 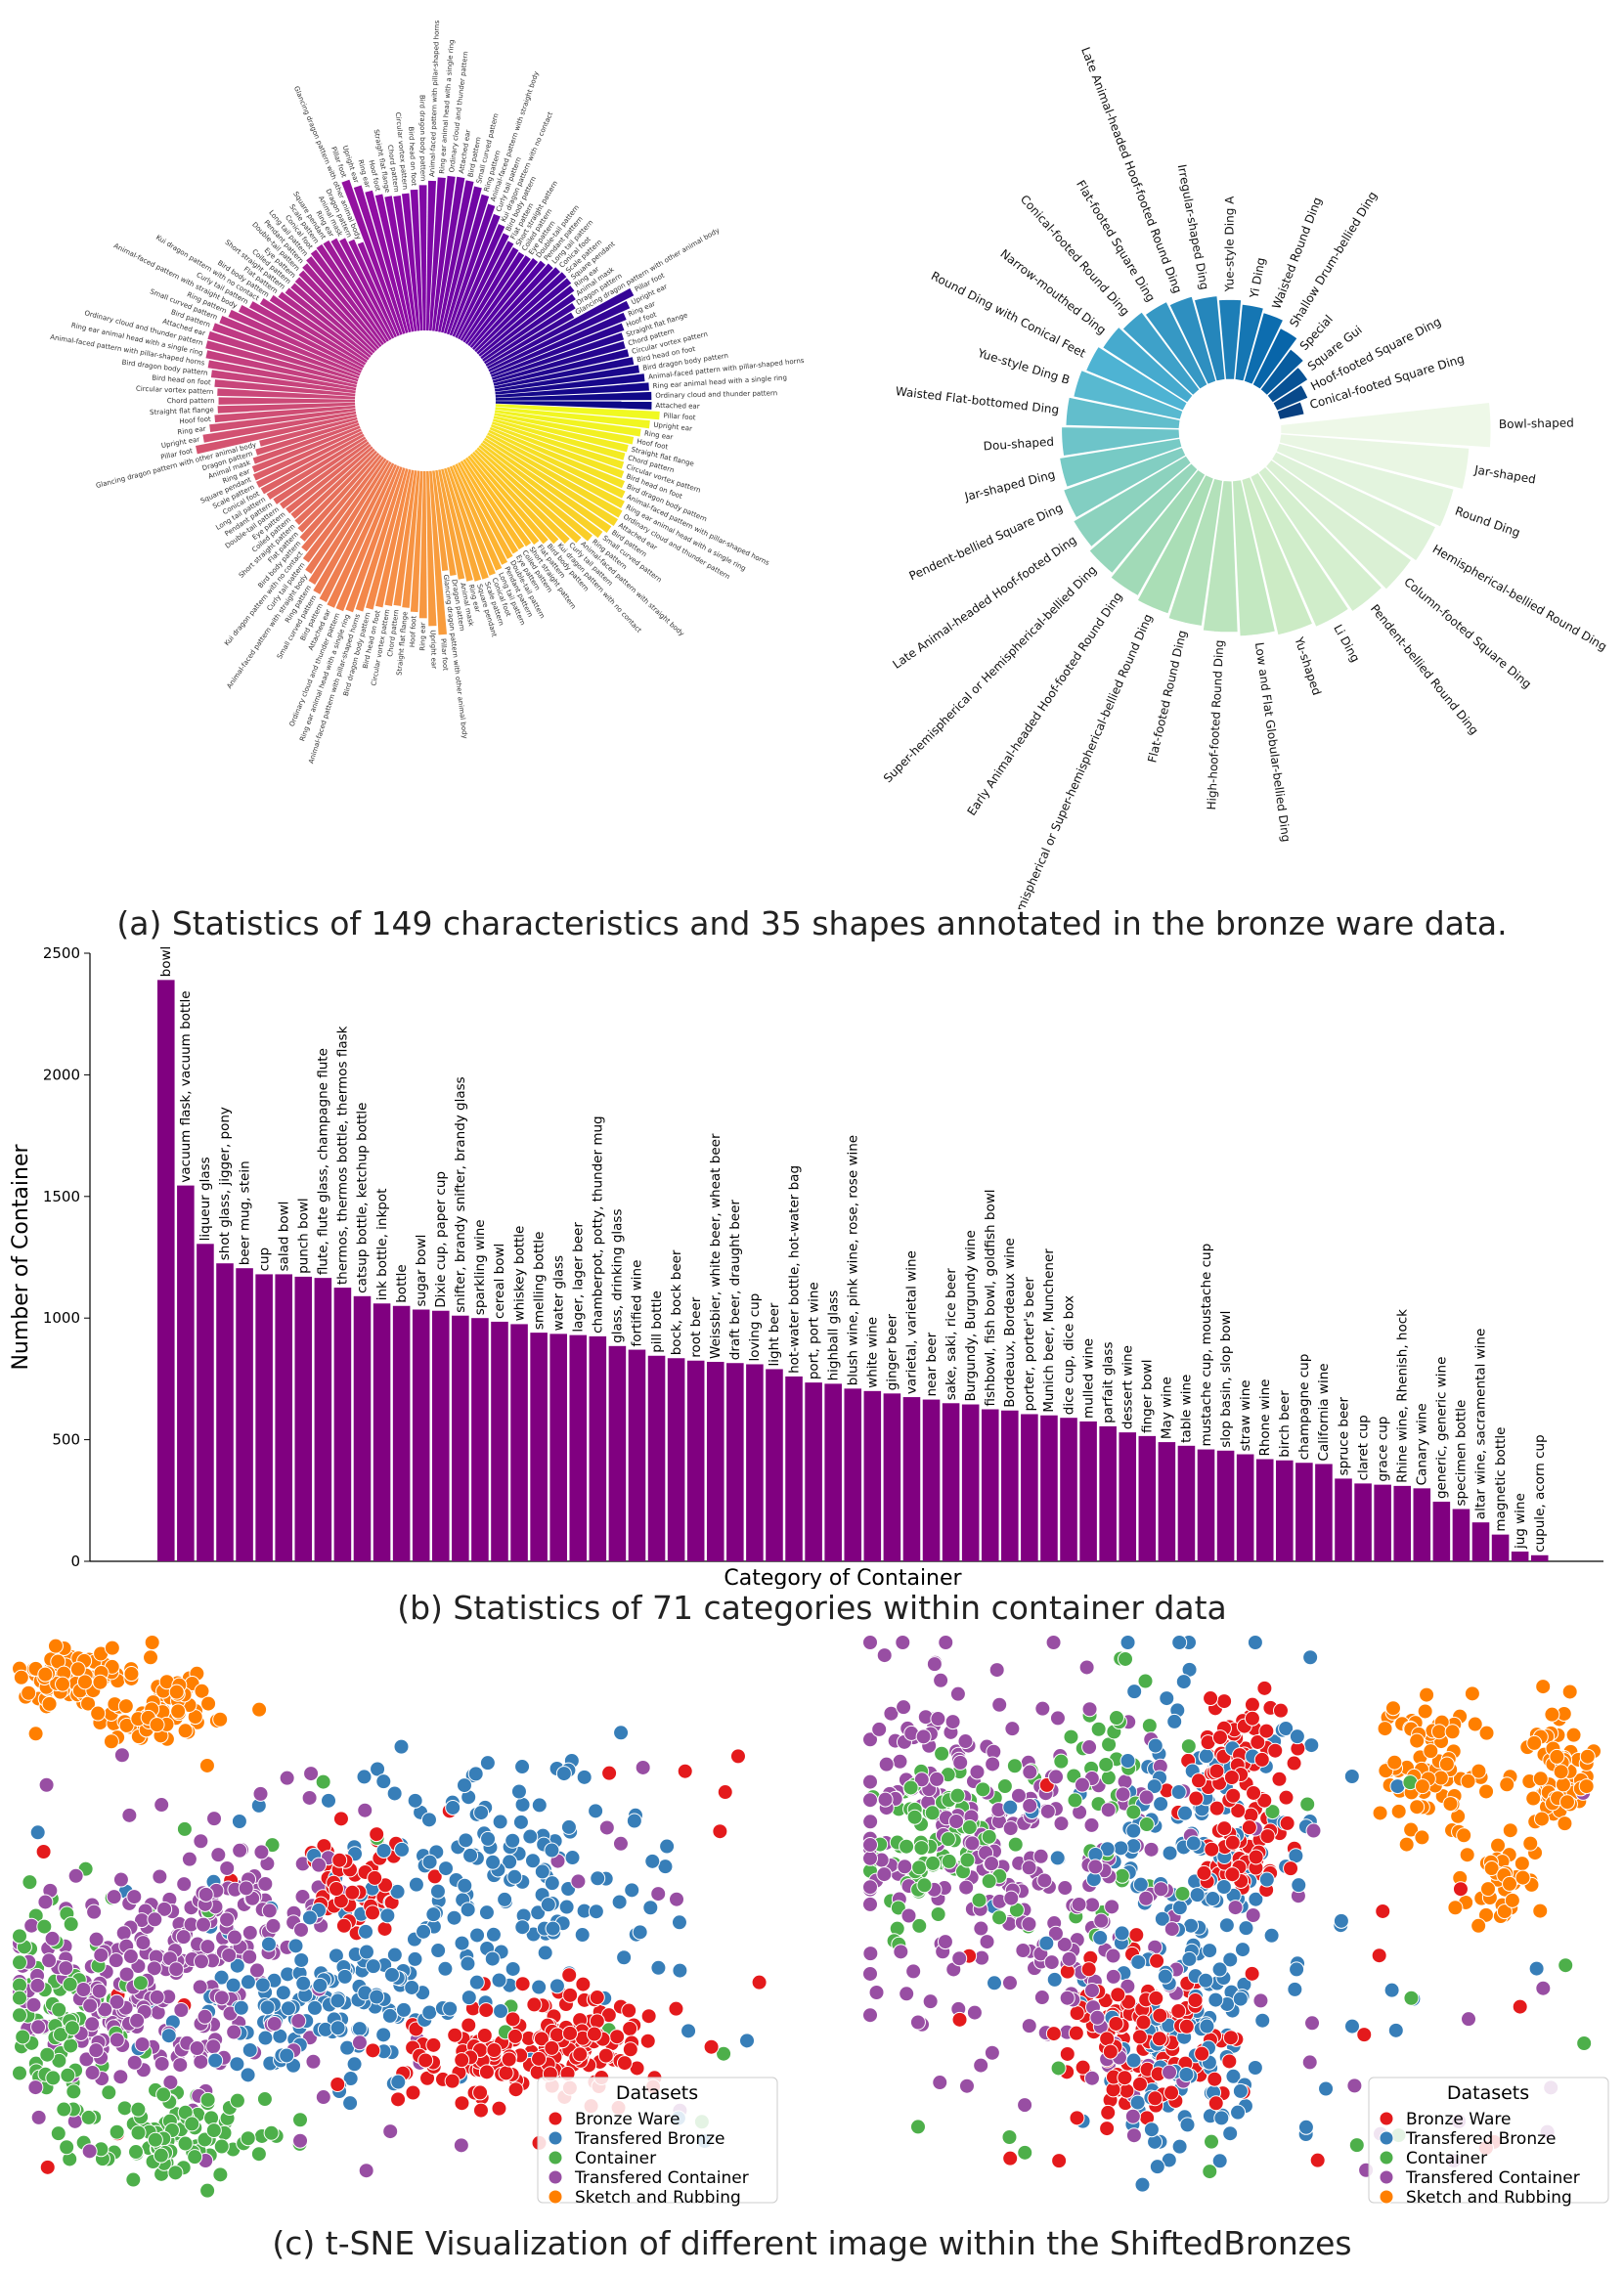 What do you see at coordinates (425, 400) in the screenshot?
I see `polar-center-hole` at bounding box center [425, 400].